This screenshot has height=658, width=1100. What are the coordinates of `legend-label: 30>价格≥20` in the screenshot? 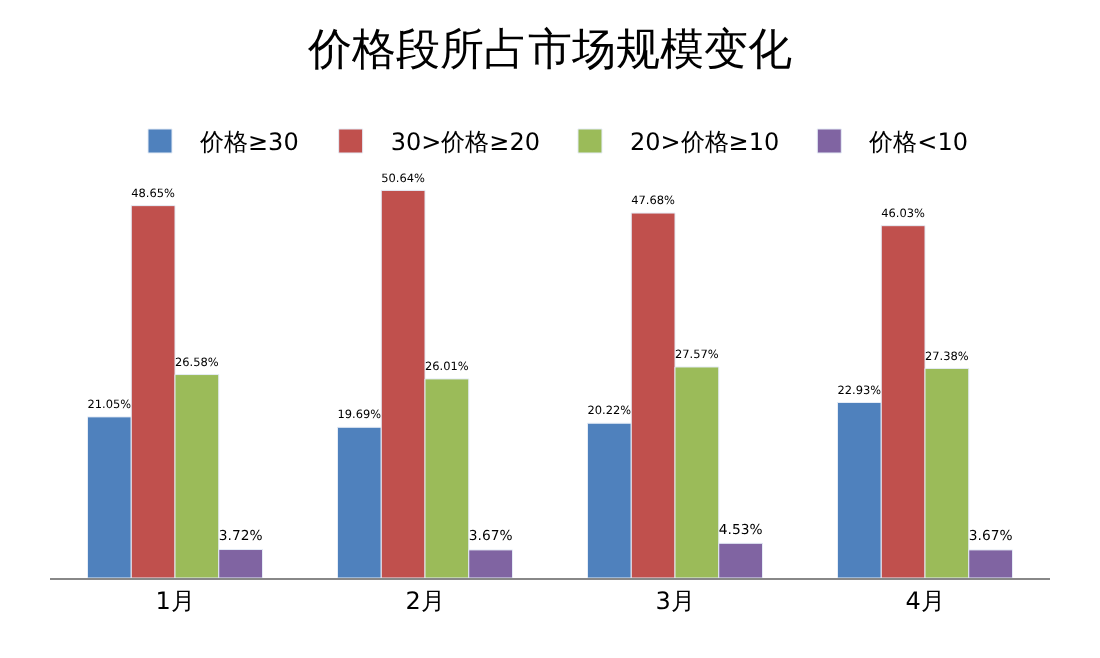 It's located at (465, 142).